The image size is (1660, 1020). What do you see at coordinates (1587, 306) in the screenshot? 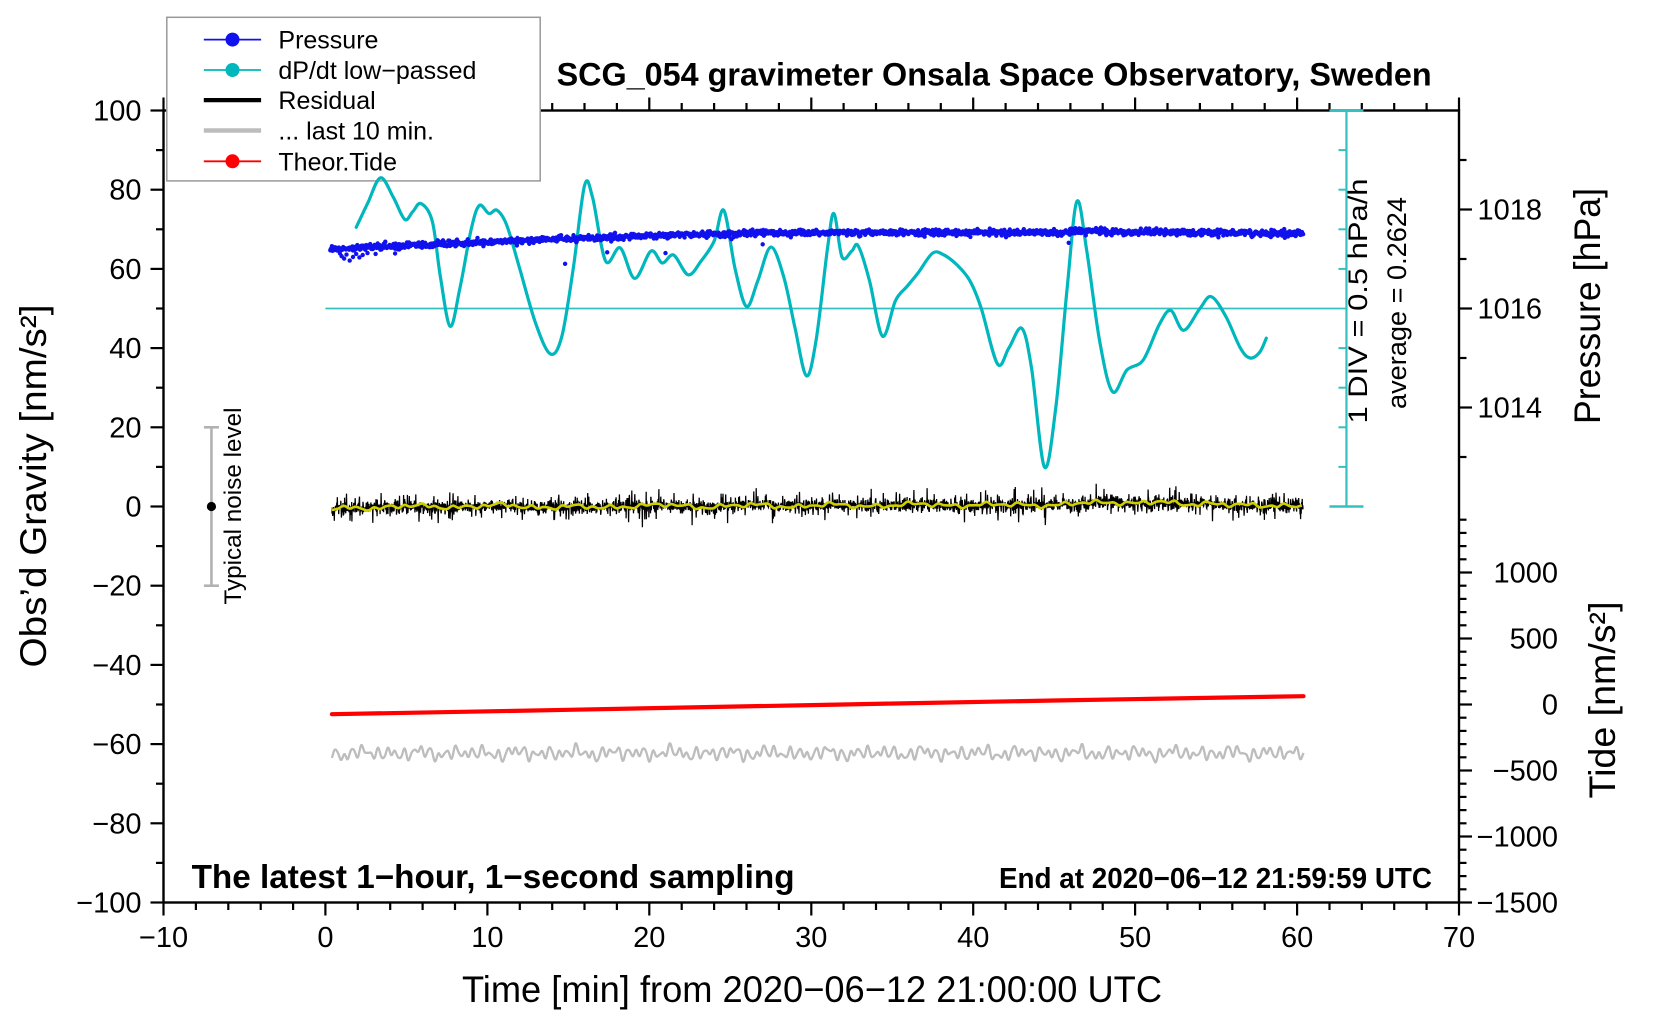
I see `y-axis-title-pressure: Pressure [hPa]` at bounding box center [1587, 306].